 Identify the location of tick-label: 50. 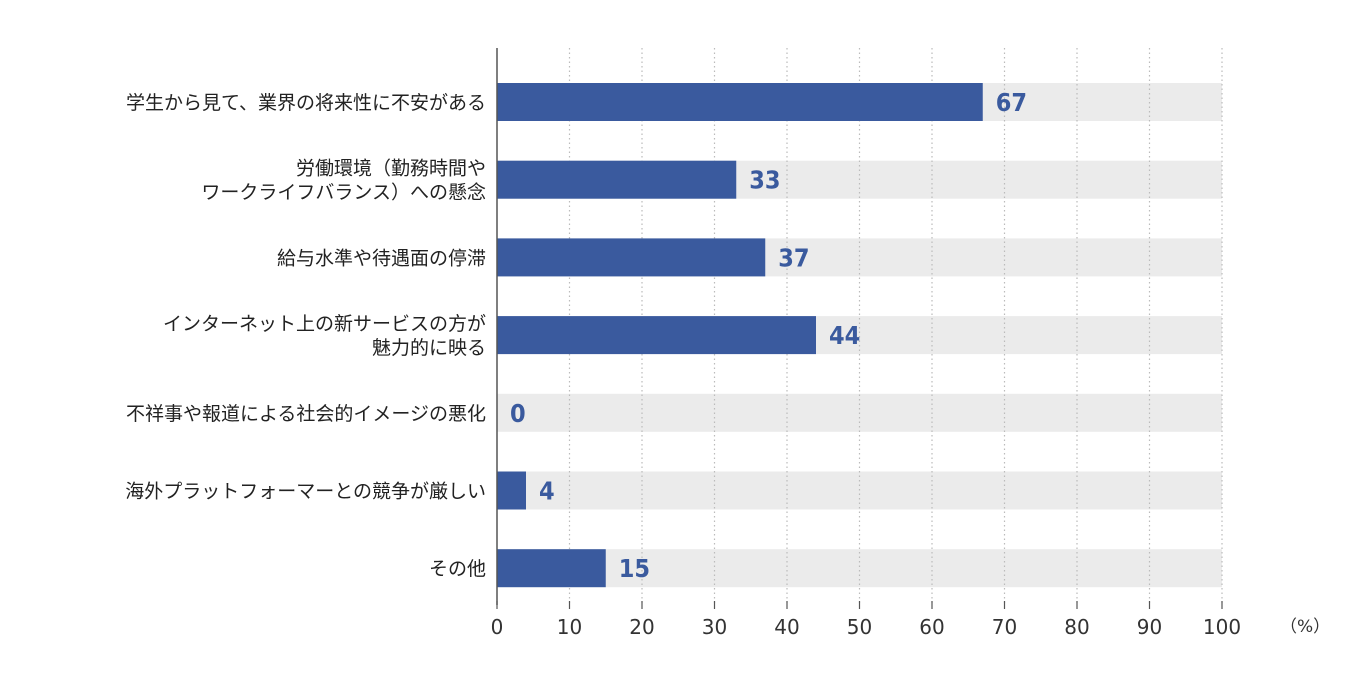
(859, 627).